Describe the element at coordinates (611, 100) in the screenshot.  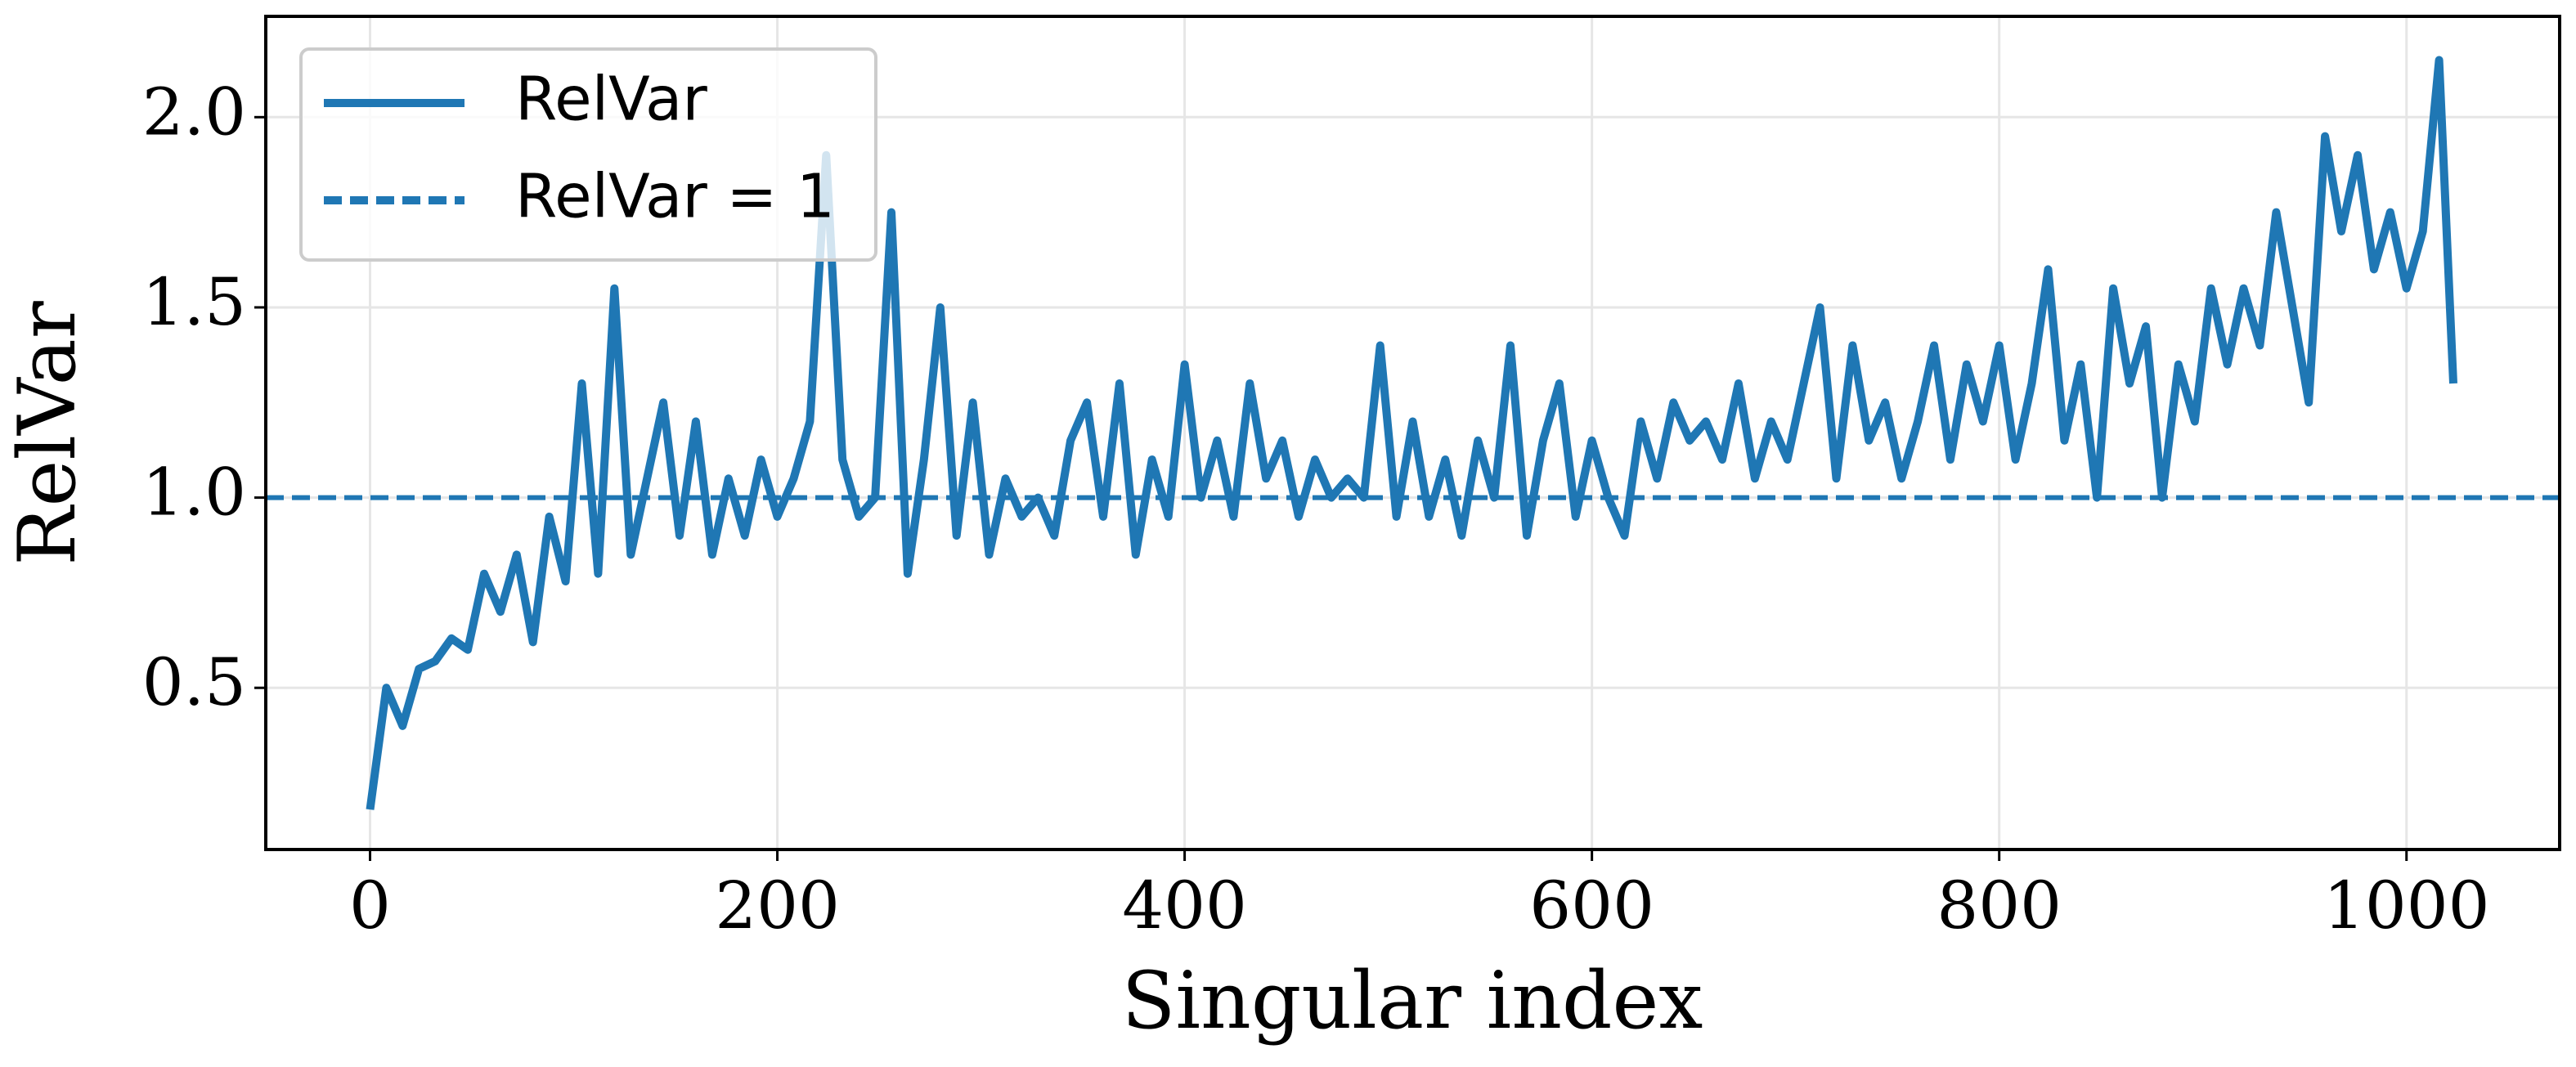
I see `legend-label: RelVar` at that location.